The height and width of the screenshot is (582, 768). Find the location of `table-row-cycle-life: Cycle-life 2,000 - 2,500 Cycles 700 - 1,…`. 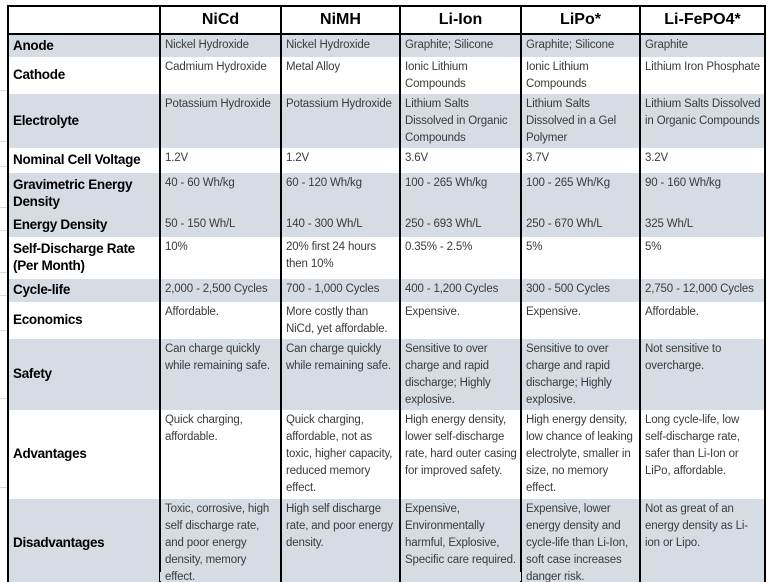

table-row-cycle-life: Cycle-life 2,000 - 2,500 Cycles 700 - 1,… is located at coordinates (386, 290).